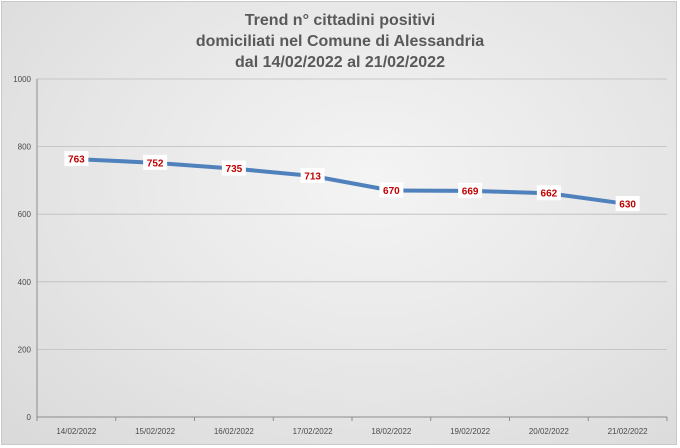 This screenshot has width=680, height=448. I want to click on x-tick-label: 19/02/2022, so click(470, 431).